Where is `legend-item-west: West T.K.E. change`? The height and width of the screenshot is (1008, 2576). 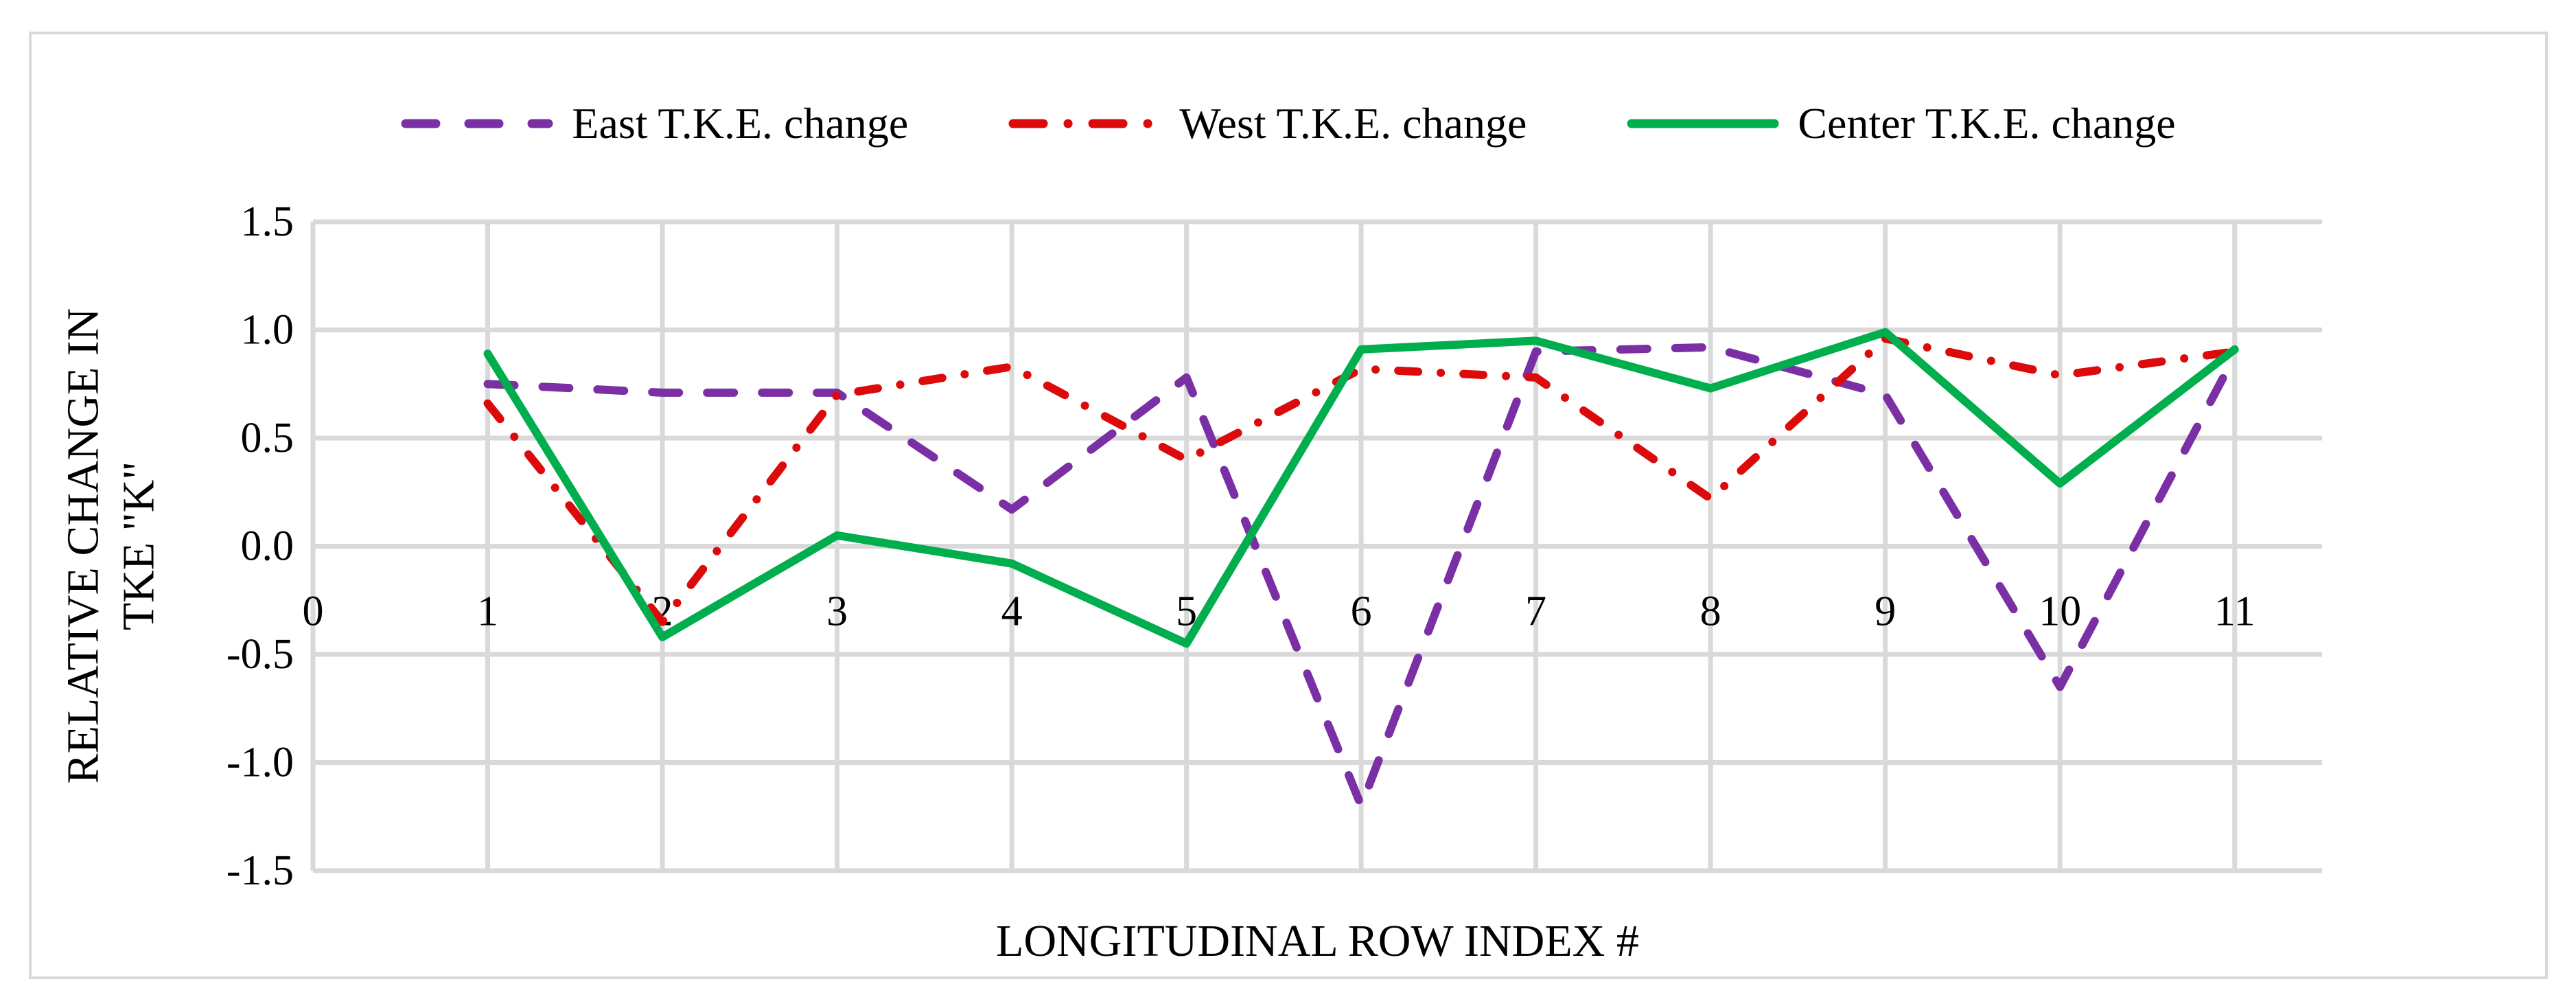
legend-item-west: West T.K.E. change is located at coordinates (1267, 124).